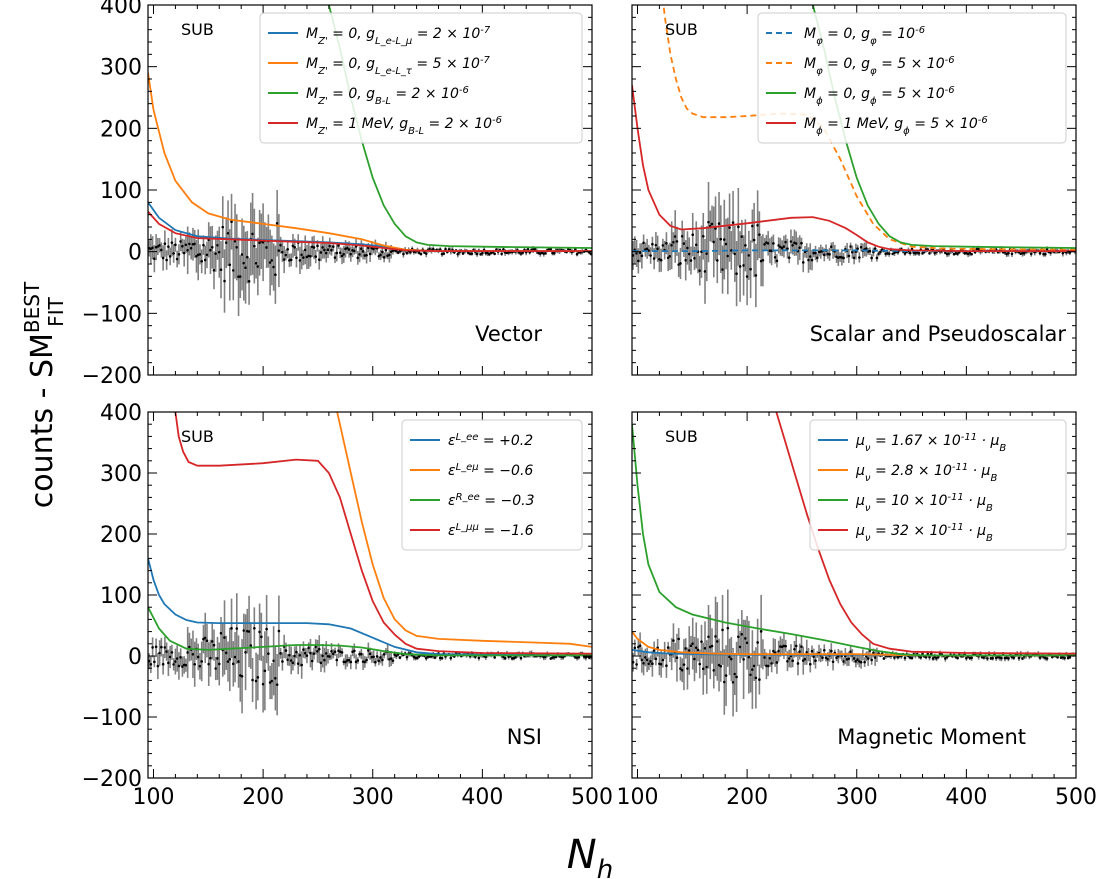 The height and width of the screenshot is (879, 1105). What do you see at coordinates (926, 473) in the screenshot?
I see `legend-entry: μν = 2.8 × 10-11 · μB` at bounding box center [926, 473].